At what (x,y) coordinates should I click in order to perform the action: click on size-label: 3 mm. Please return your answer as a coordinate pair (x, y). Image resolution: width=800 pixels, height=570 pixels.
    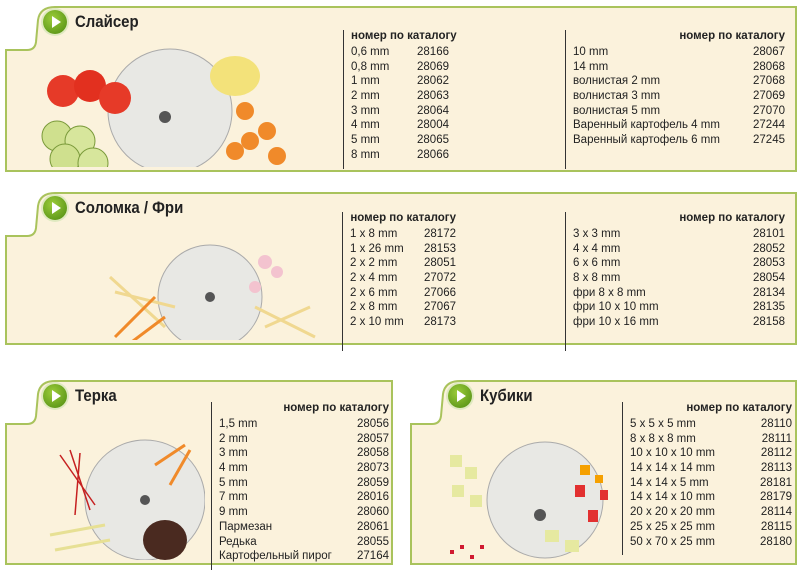
    Looking at the image, I should click on (233, 453).